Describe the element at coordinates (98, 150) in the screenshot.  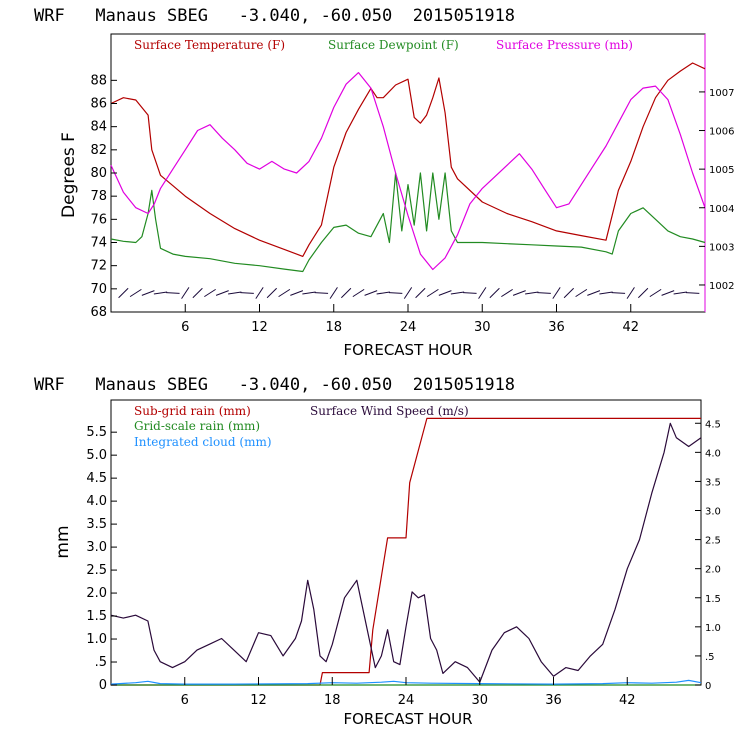
I see `upper-y-tick-label: 82` at that location.